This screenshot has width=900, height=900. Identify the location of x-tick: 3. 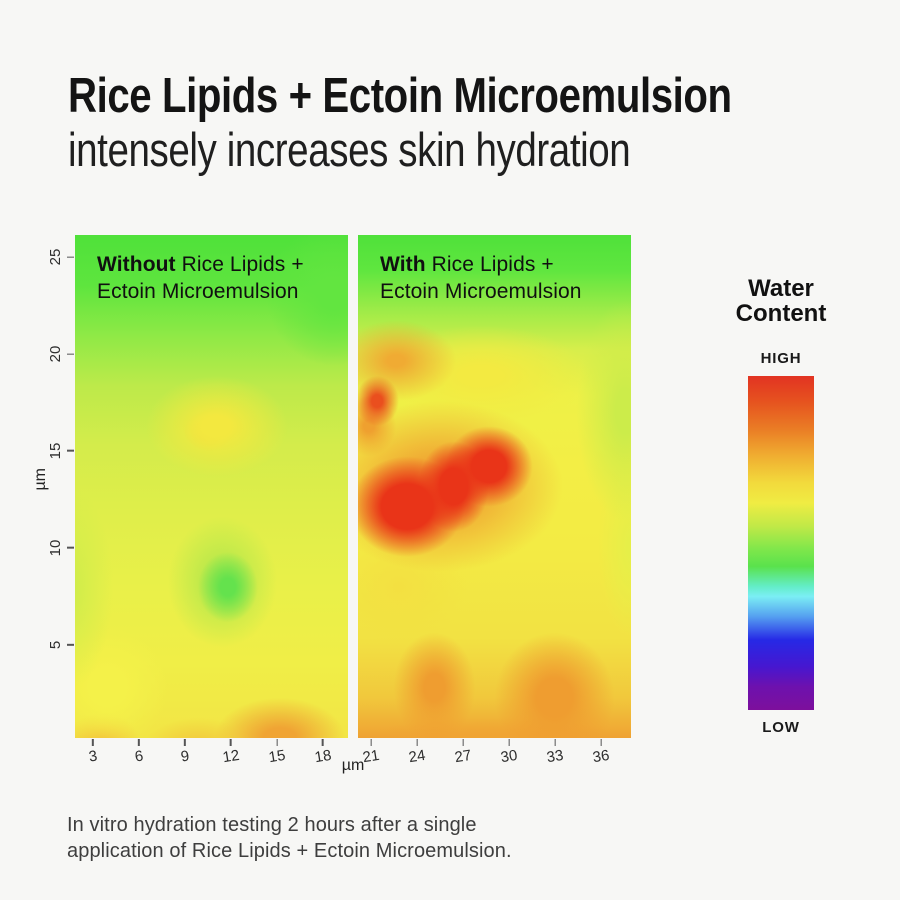
(93, 752).